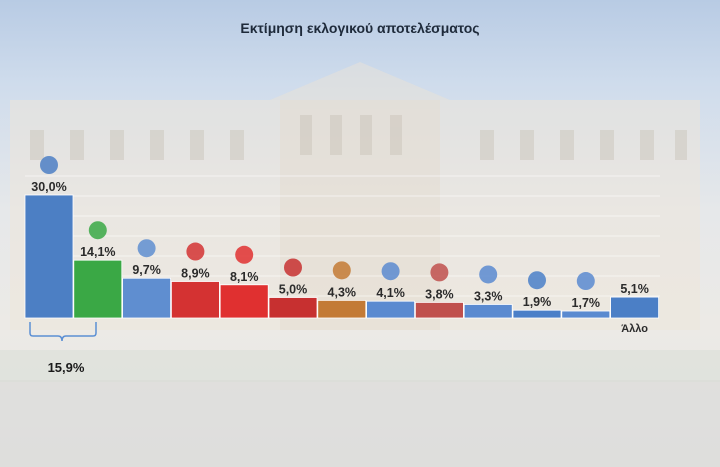 The height and width of the screenshot is (467, 720). I want to click on value-label-7: 4,3%, so click(342, 292).